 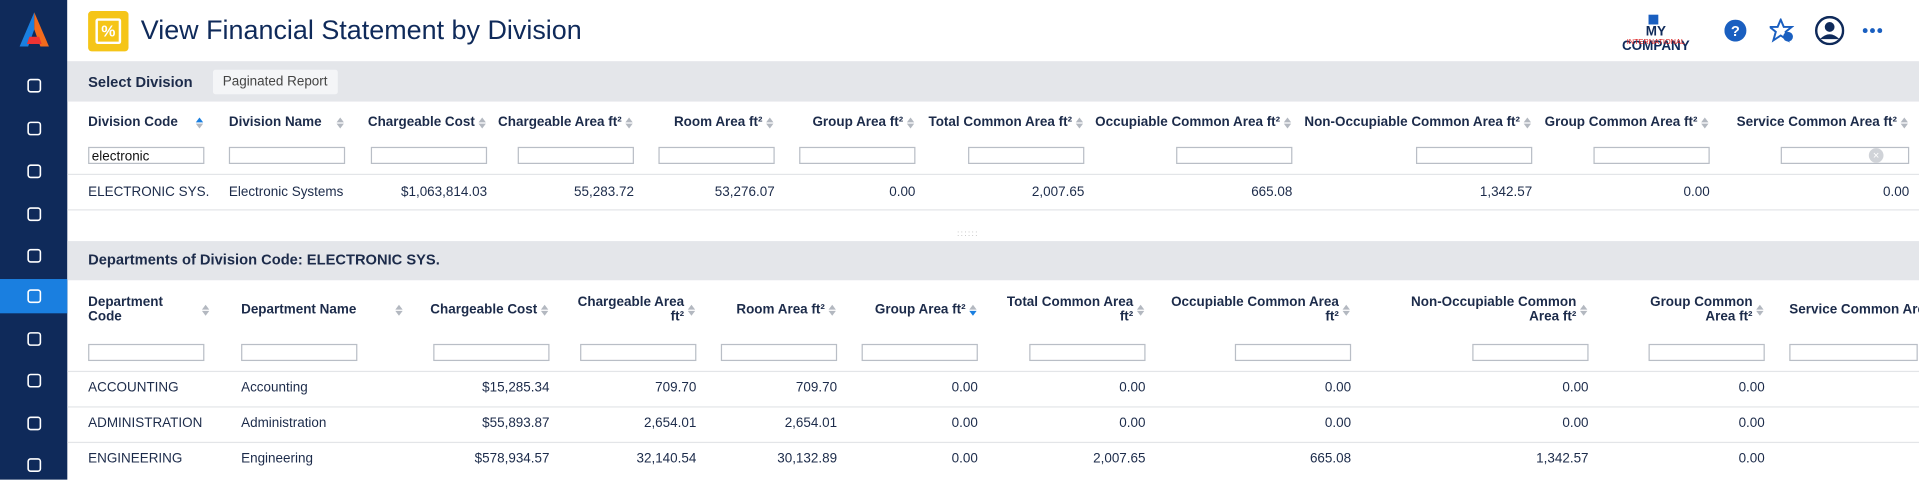 I want to click on table-cell: ELECTRONIC SYS., so click(x=149, y=192).